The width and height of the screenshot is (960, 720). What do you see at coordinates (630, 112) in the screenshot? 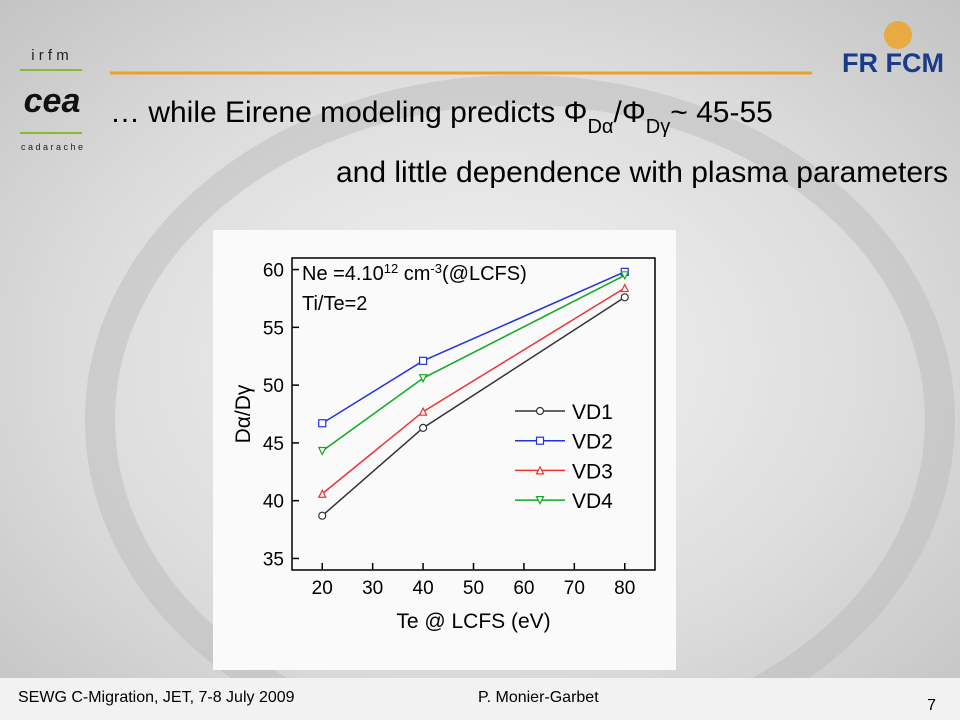
I see `title-segment: /Φ` at bounding box center [630, 112].